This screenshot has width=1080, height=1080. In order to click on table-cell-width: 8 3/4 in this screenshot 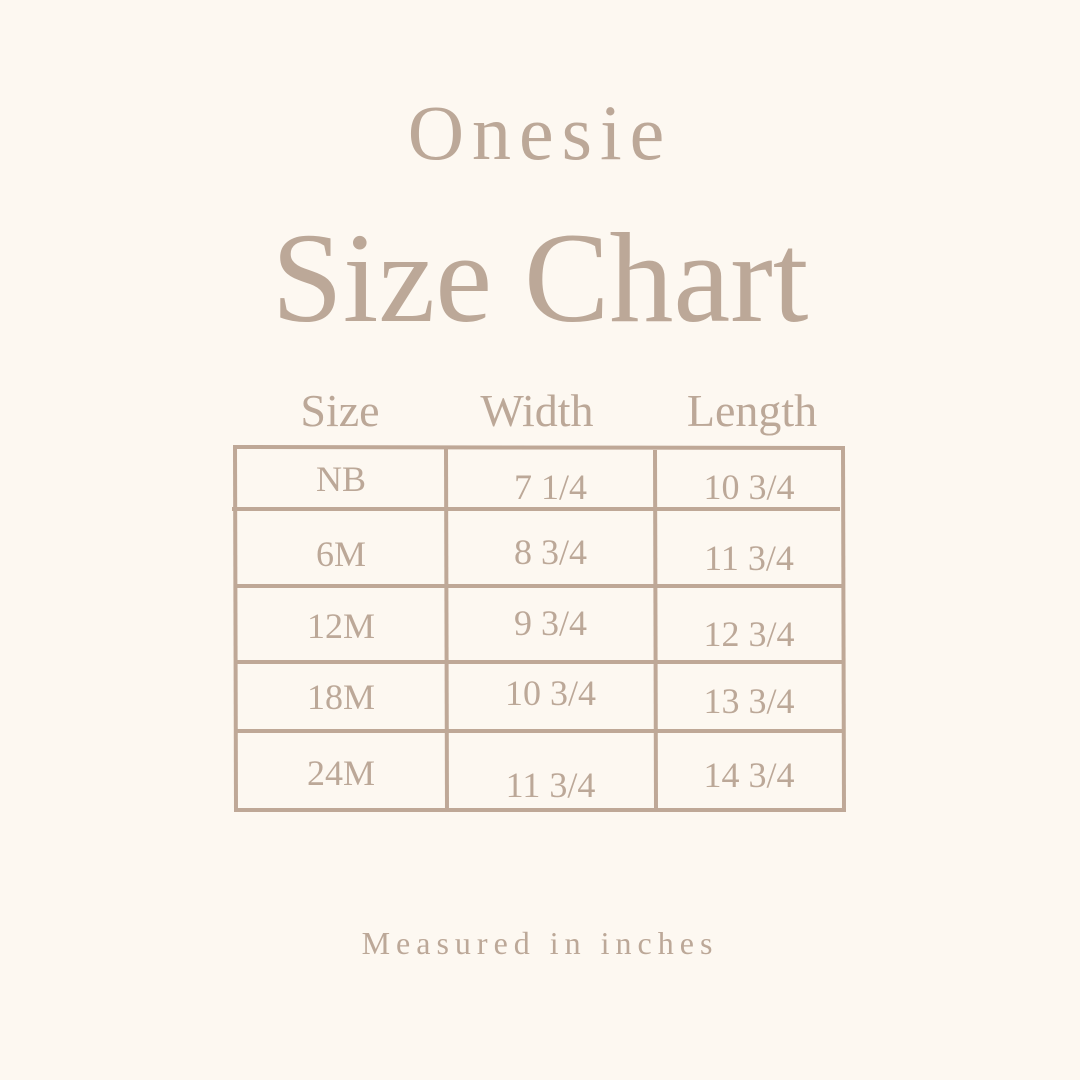, I will do `click(550, 552)`.